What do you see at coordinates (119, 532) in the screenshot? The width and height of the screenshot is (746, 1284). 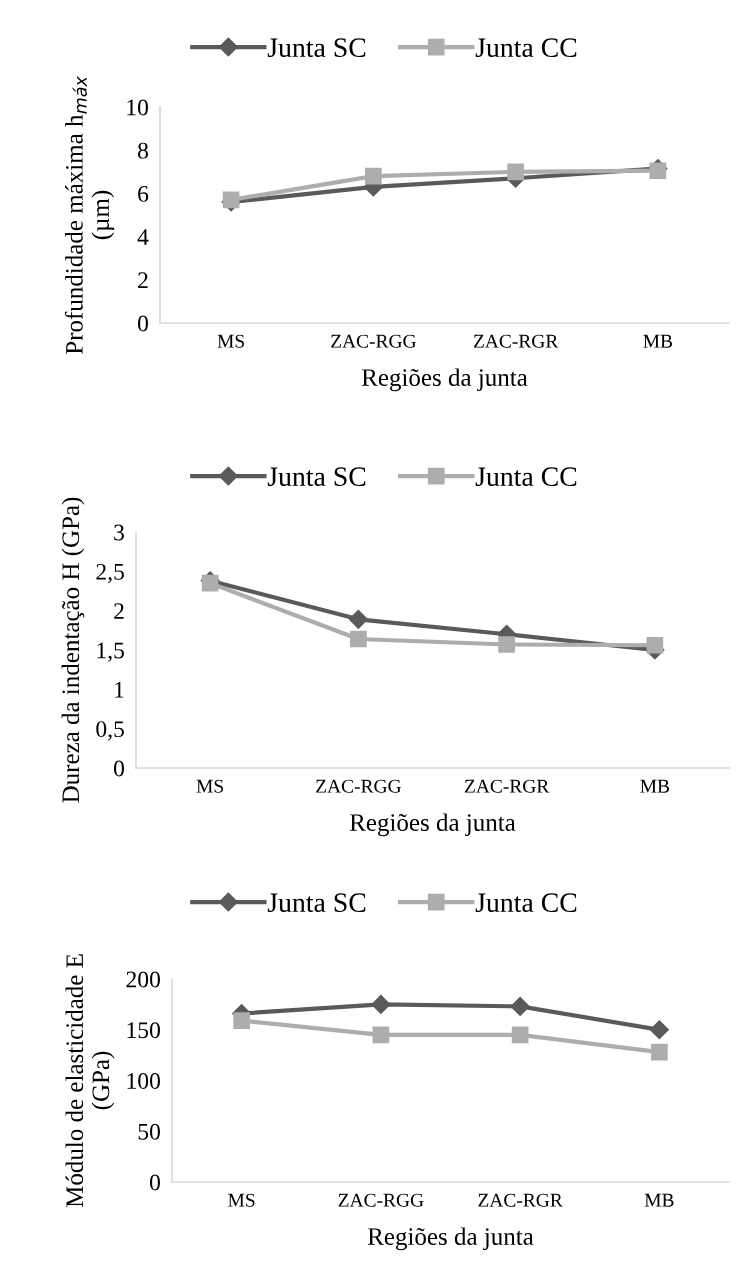 I see `y-tick-label: 3` at bounding box center [119, 532].